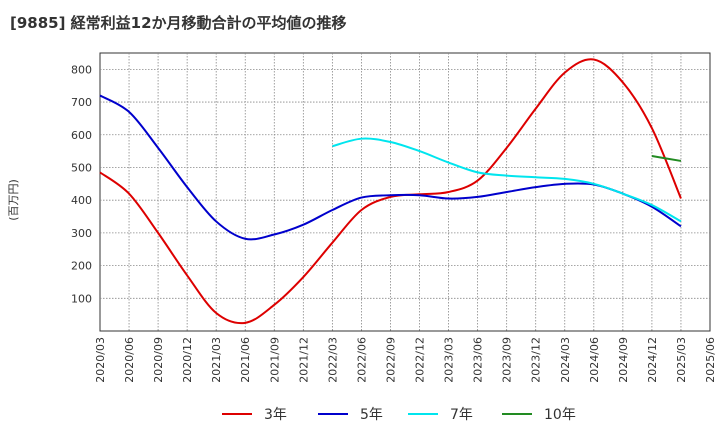 Image resolution: width=720 pixels, height=440 pixels. What do you see at coordinates (158, 360) in the screenshot?
I see `x-tick-label: 2020/09` at bounding box center [158, 360].